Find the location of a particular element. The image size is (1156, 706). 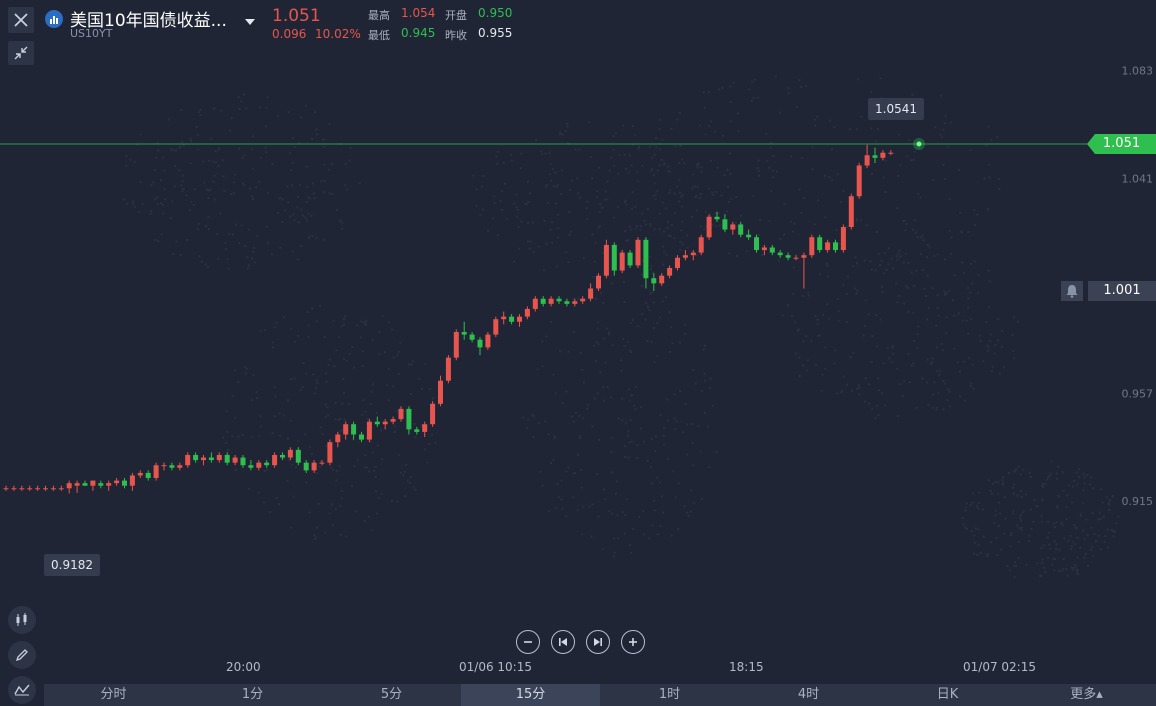

timeframe-tab: 1时 is located at coordinates (669, 694).